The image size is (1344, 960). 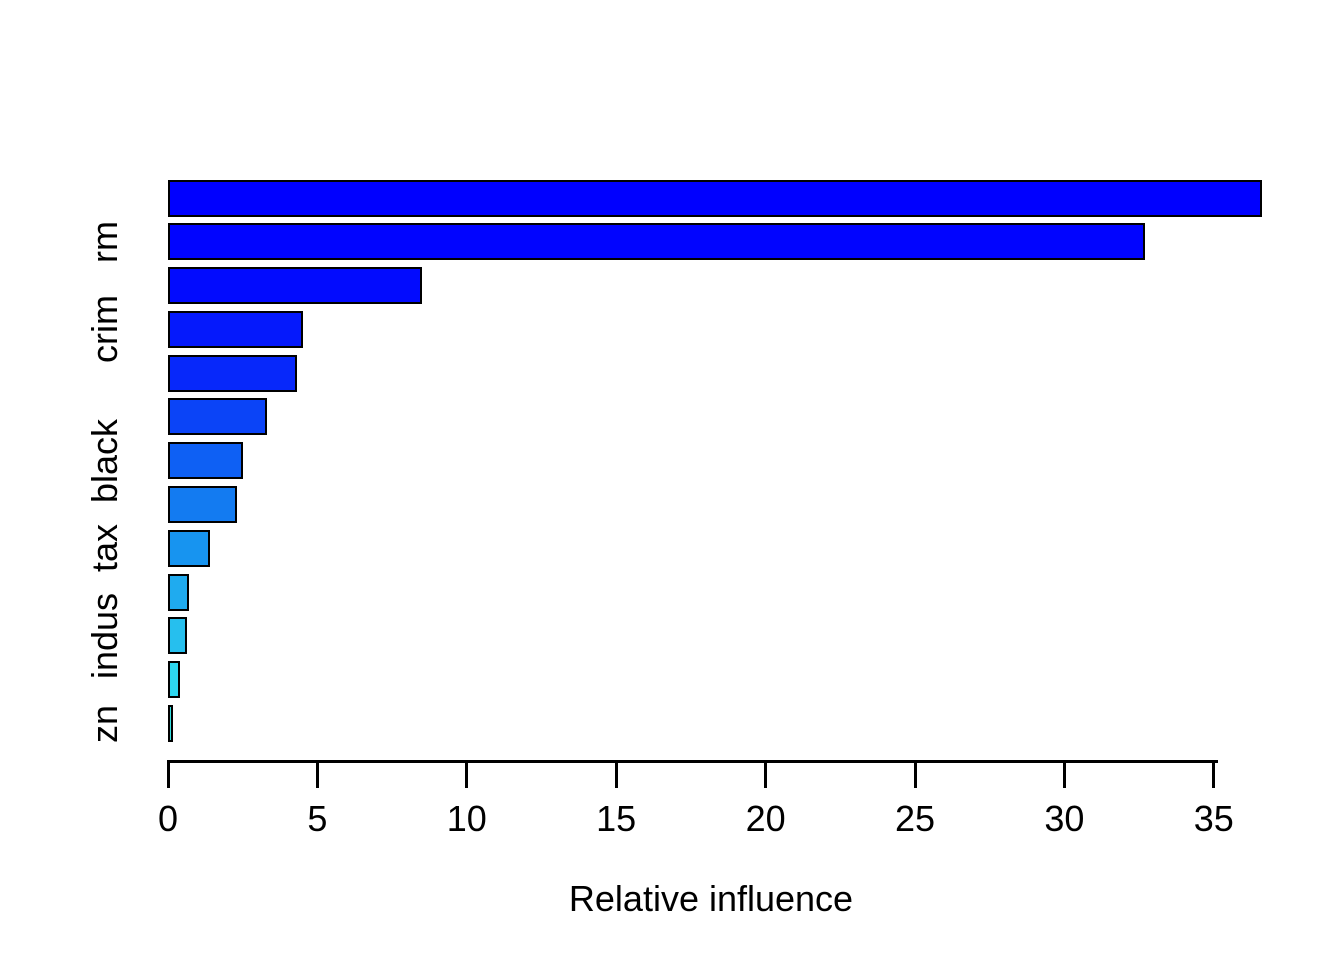 What do you see at coordinates (235, 329) in the screenshot?
I see `bar-crim` at bounding box center [235, 329].